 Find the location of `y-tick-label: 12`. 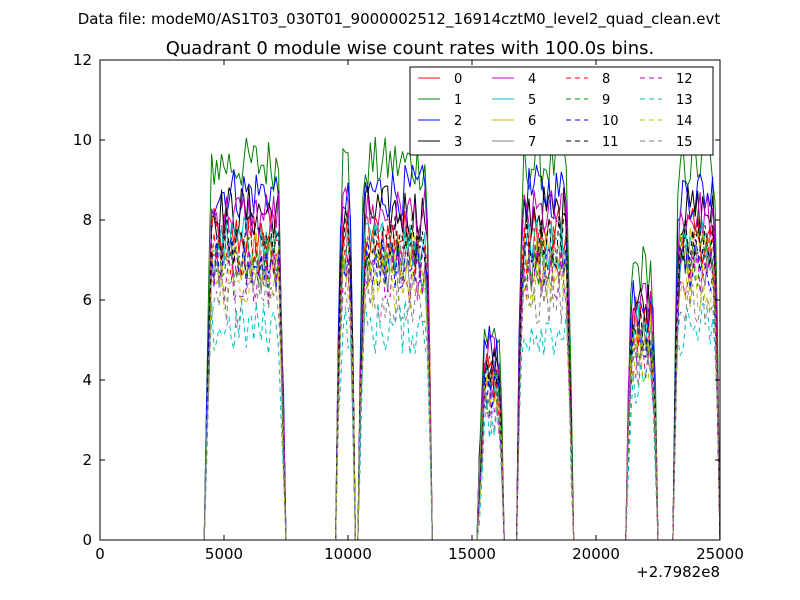

y-tick-label: 12 is located at coordinates (82, 60).